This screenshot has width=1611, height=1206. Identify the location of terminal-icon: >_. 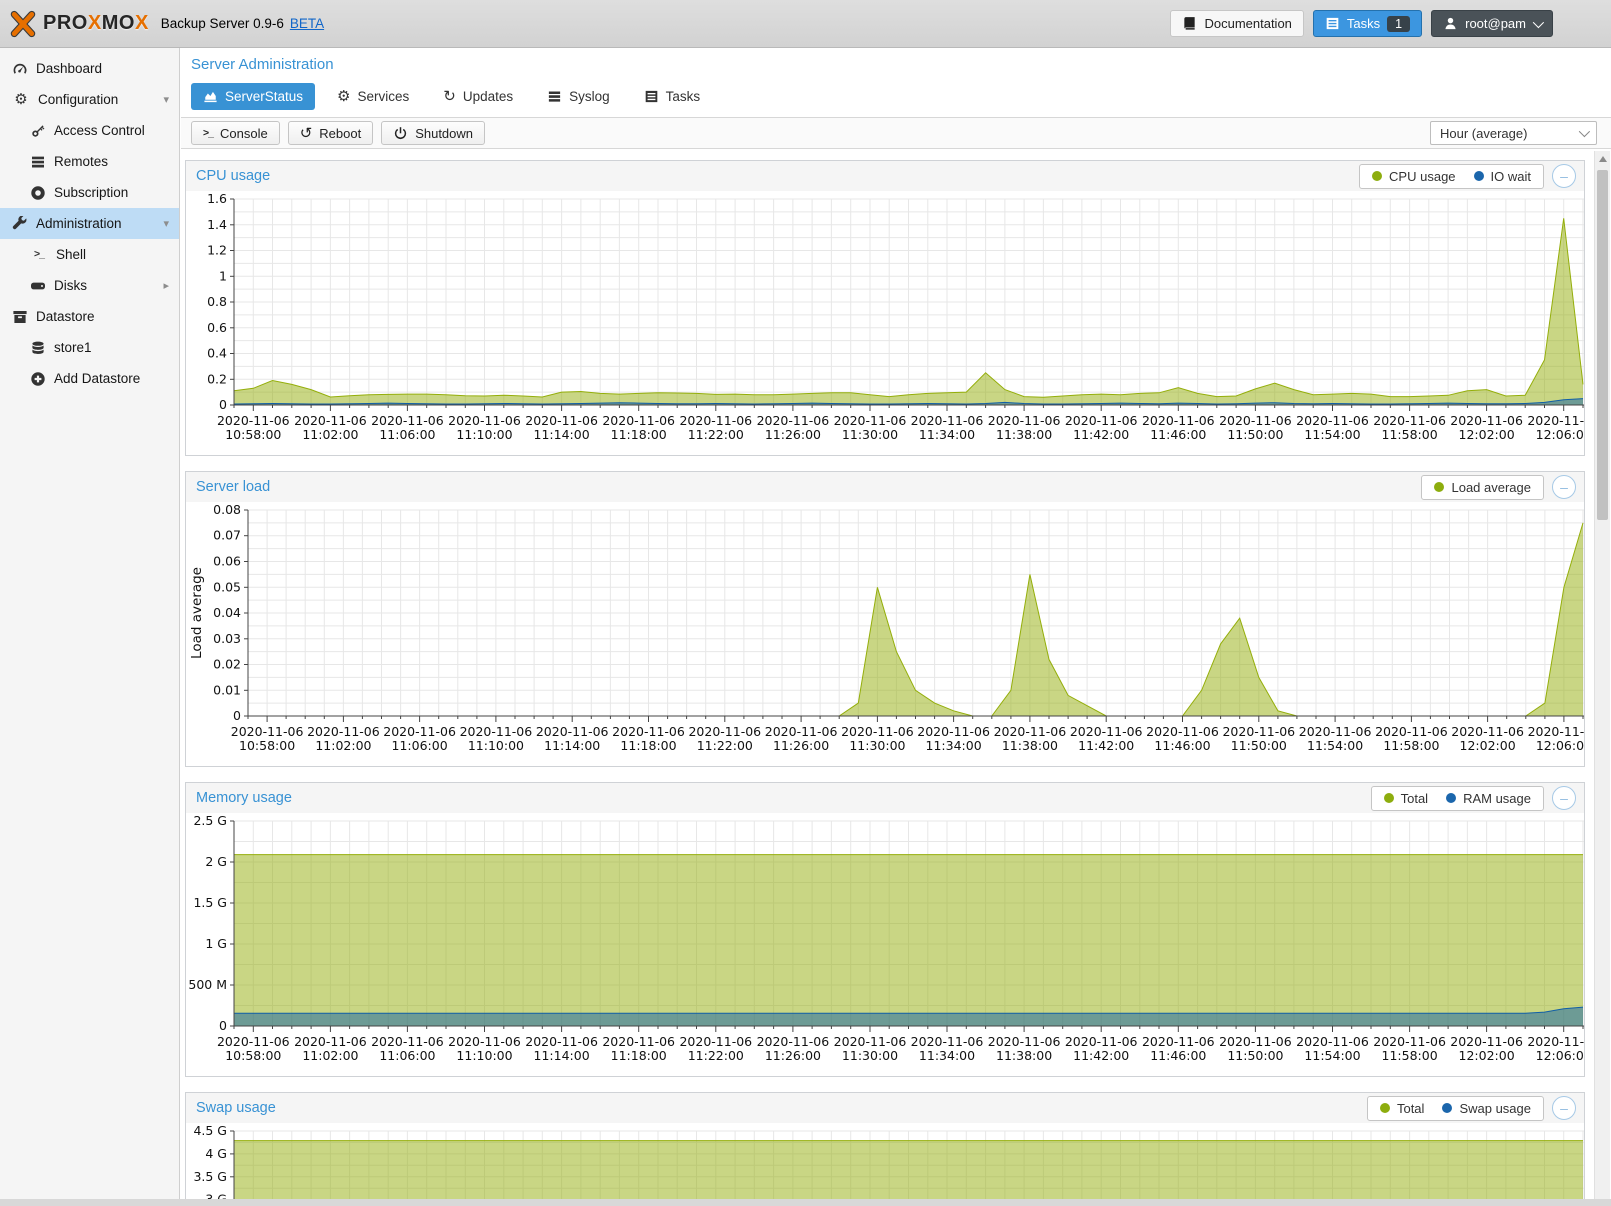
(208, 132).